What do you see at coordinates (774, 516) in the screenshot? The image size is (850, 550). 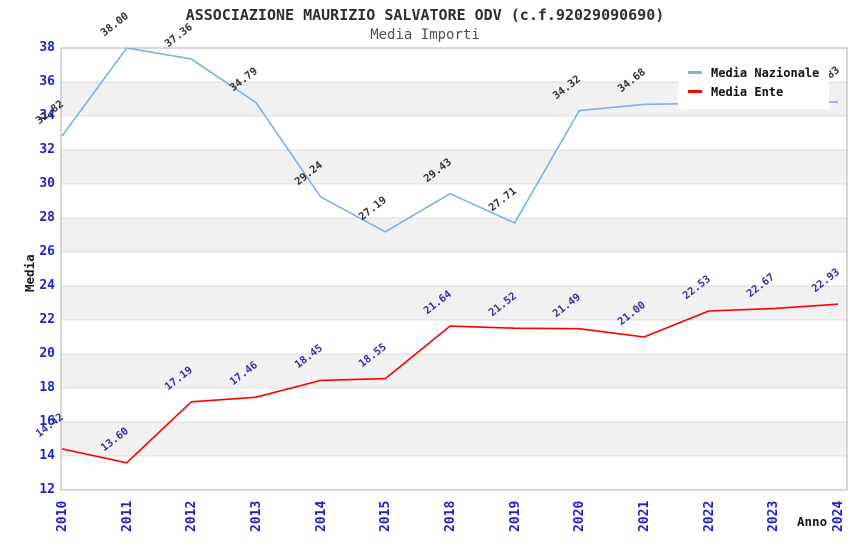 I see `x-tick-label: 2023` at bounding box center [774, 516].